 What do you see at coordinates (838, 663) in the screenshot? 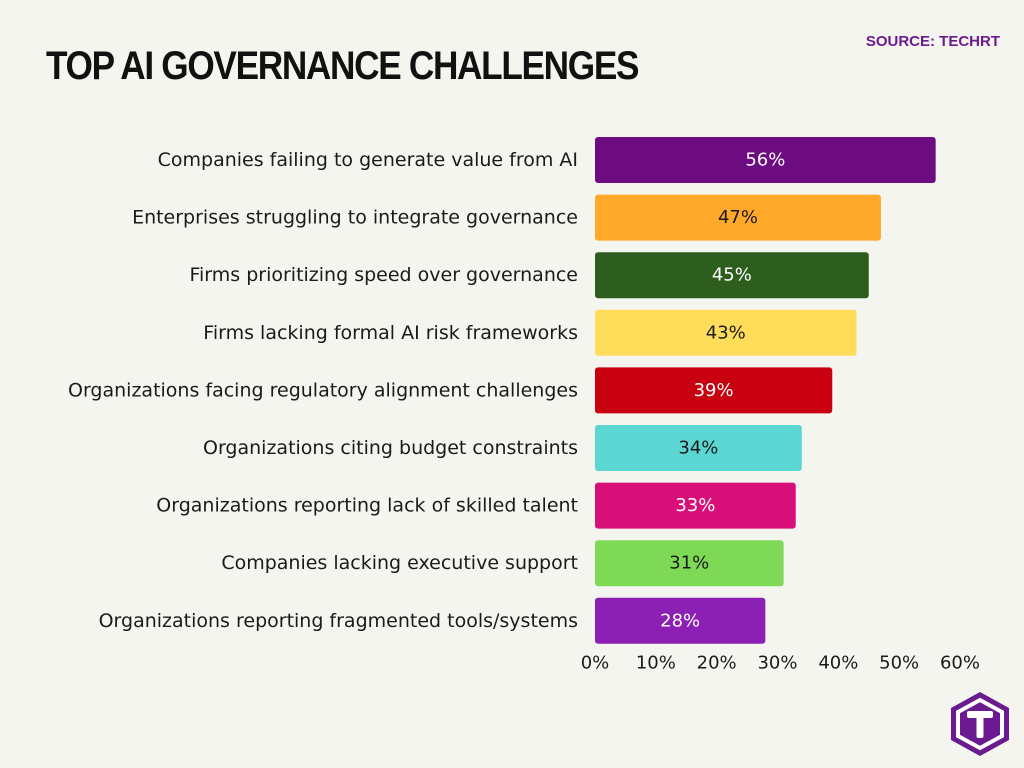
I see `x-tick-label: 40%` at bounding box center [838, 663].